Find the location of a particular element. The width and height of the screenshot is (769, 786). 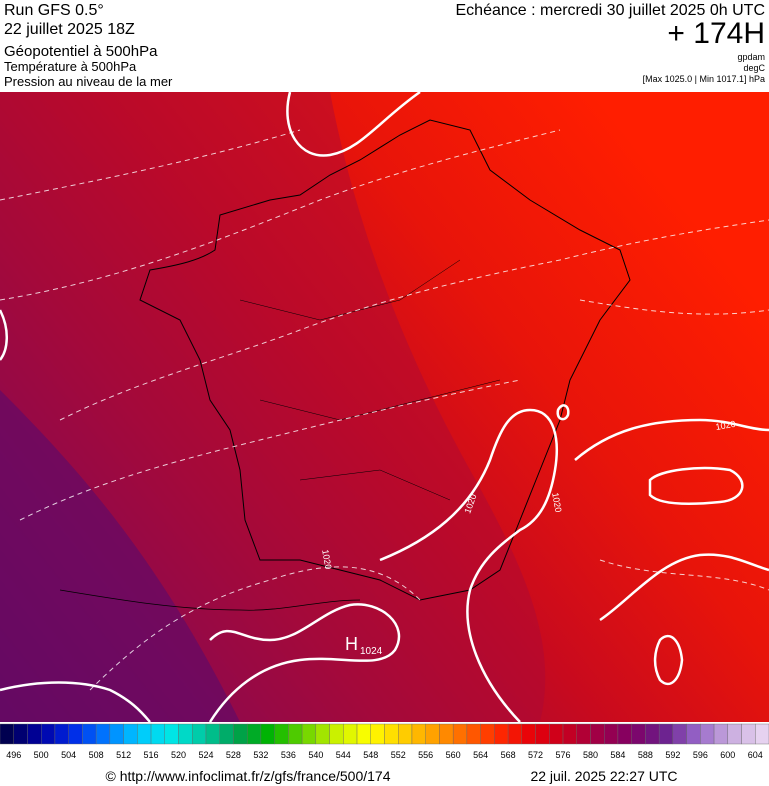

lead-time: + 174H is located at coordinates (716, 33).